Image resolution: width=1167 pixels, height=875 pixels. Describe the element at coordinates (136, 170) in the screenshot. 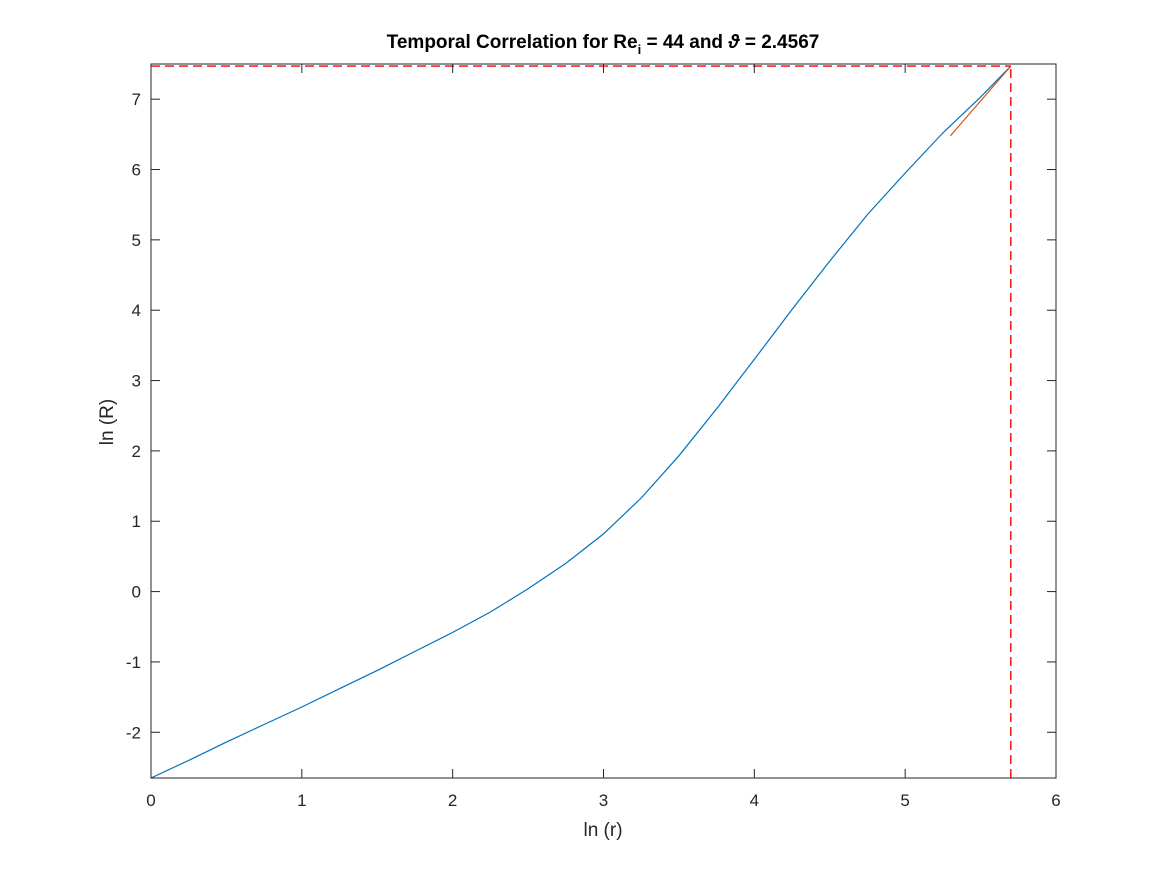

I see `y-tick-label: 6` at that location.